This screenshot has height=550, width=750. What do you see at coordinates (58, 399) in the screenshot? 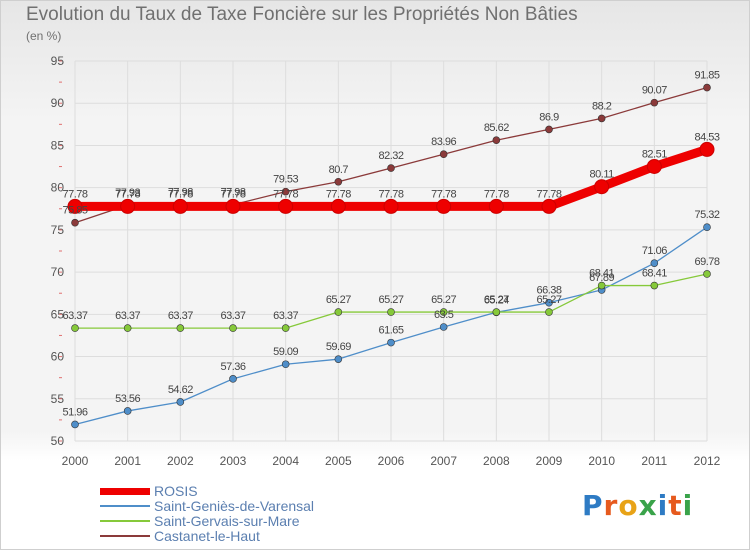
I see `y-tick-label: 55` at bounding box center [58, 399].